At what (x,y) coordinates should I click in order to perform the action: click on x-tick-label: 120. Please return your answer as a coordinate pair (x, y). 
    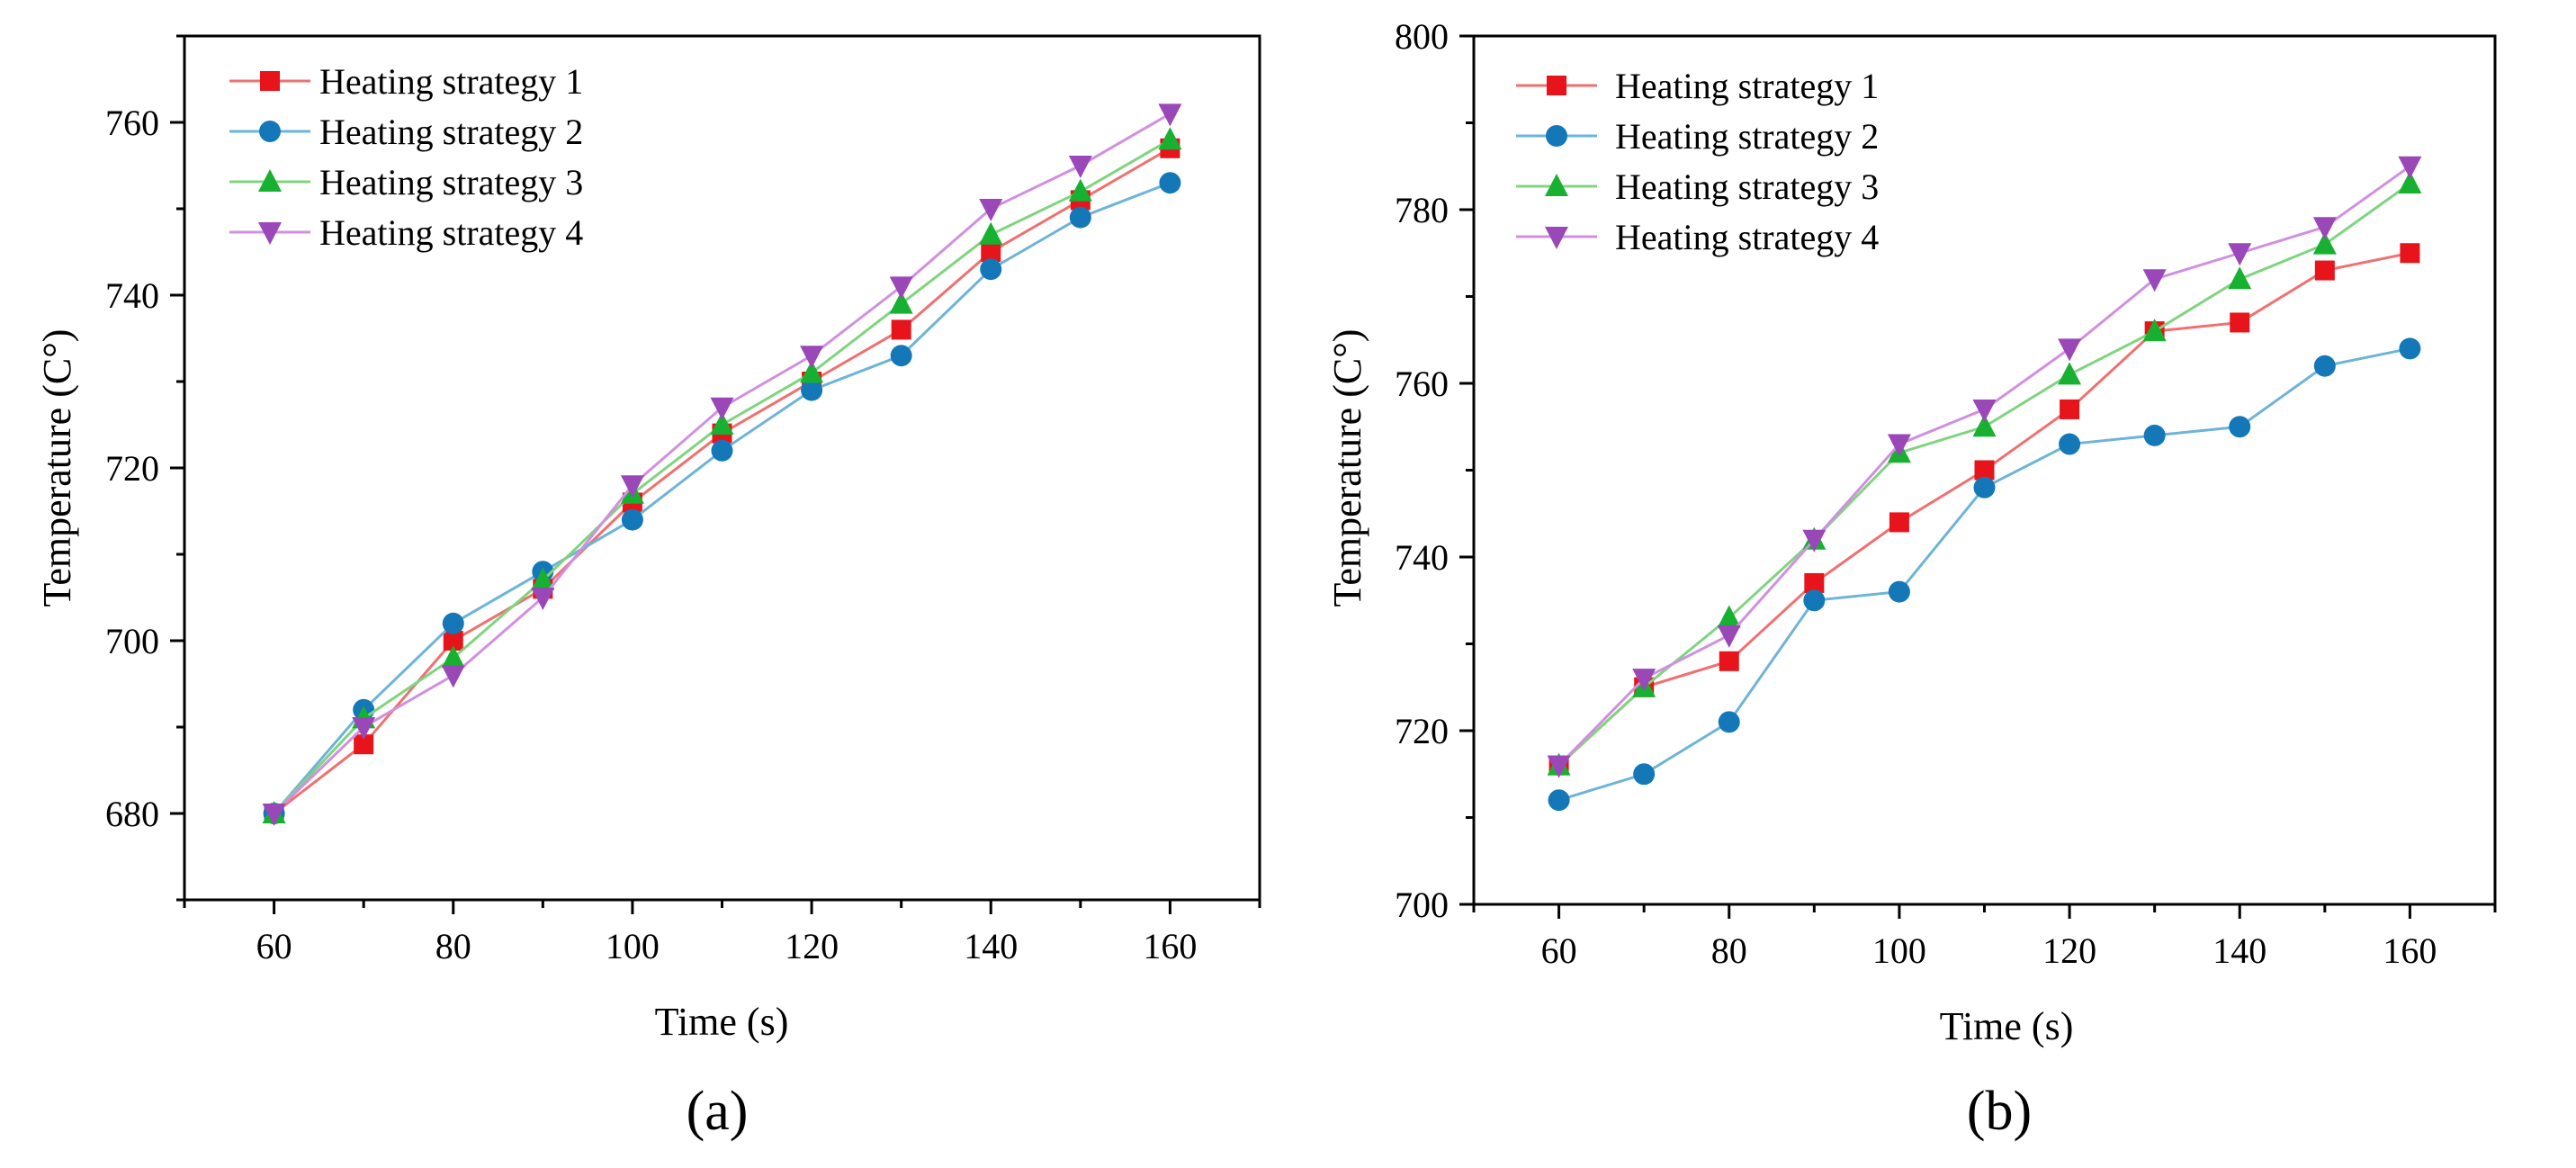
    Looking at the image, I should click on (812, 946).